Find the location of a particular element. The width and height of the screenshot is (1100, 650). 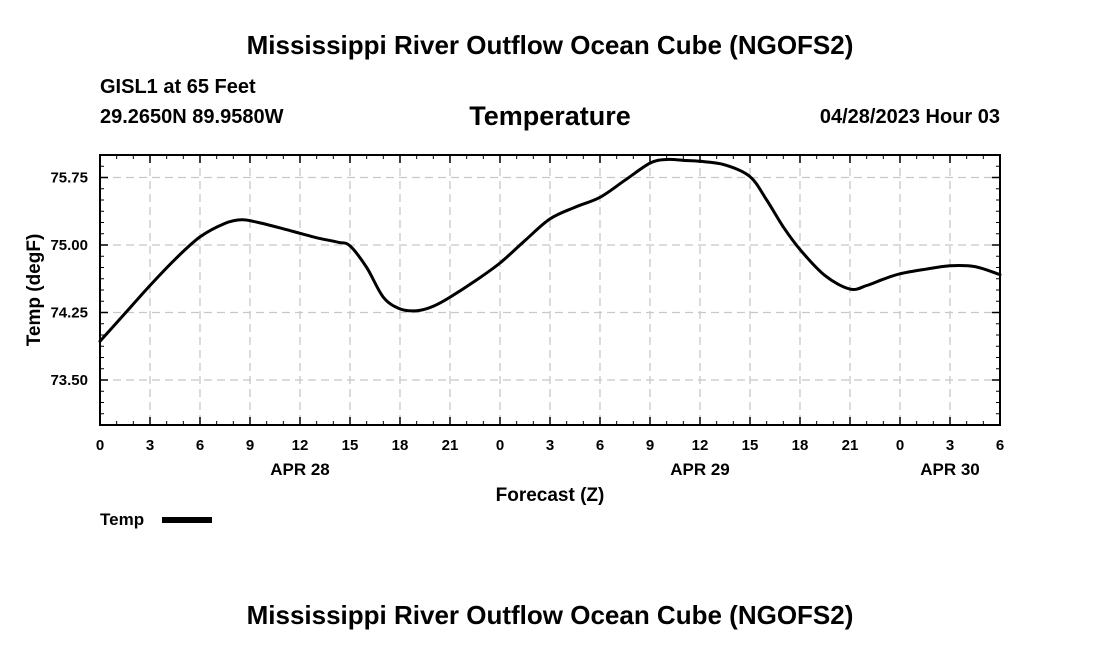

legend-label: Temp is located at coordinates (122, 519).